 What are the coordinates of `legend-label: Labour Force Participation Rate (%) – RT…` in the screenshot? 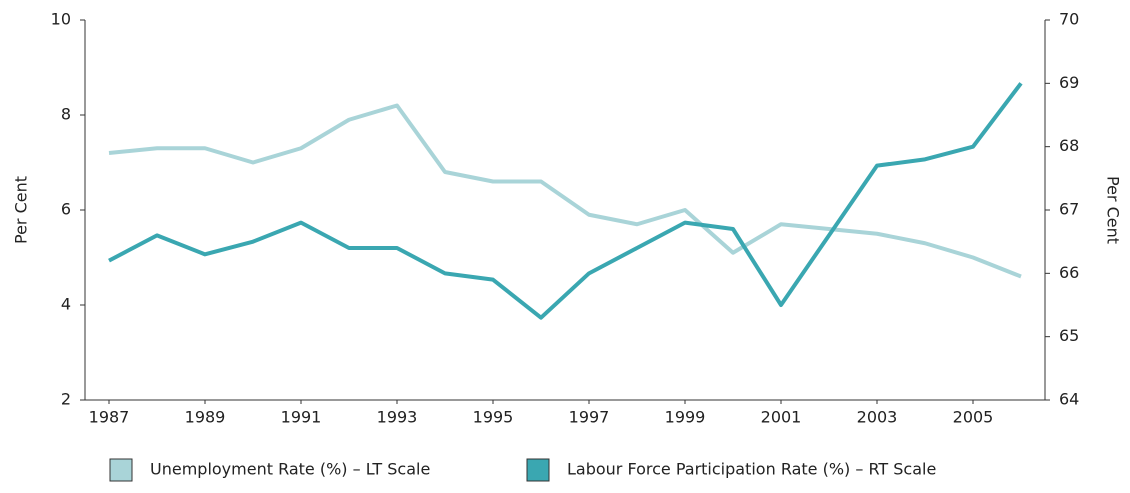 It's located at (751, 469).